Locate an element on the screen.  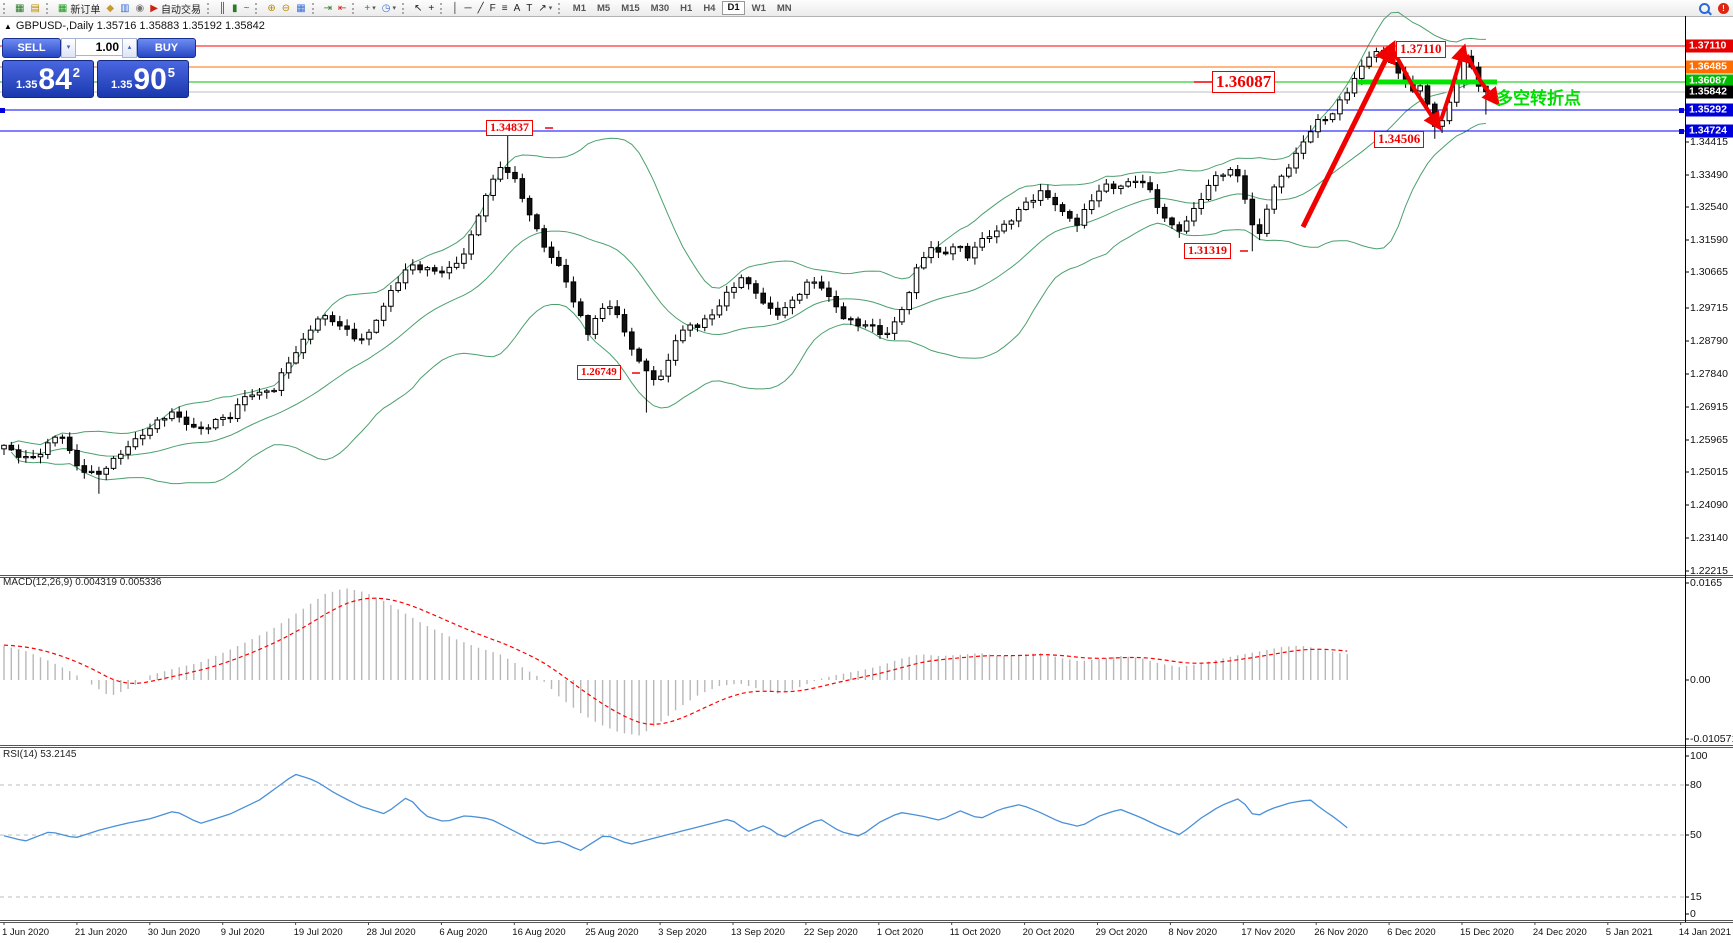
cursor-button: ↖ is located at coordinates (418, 8).